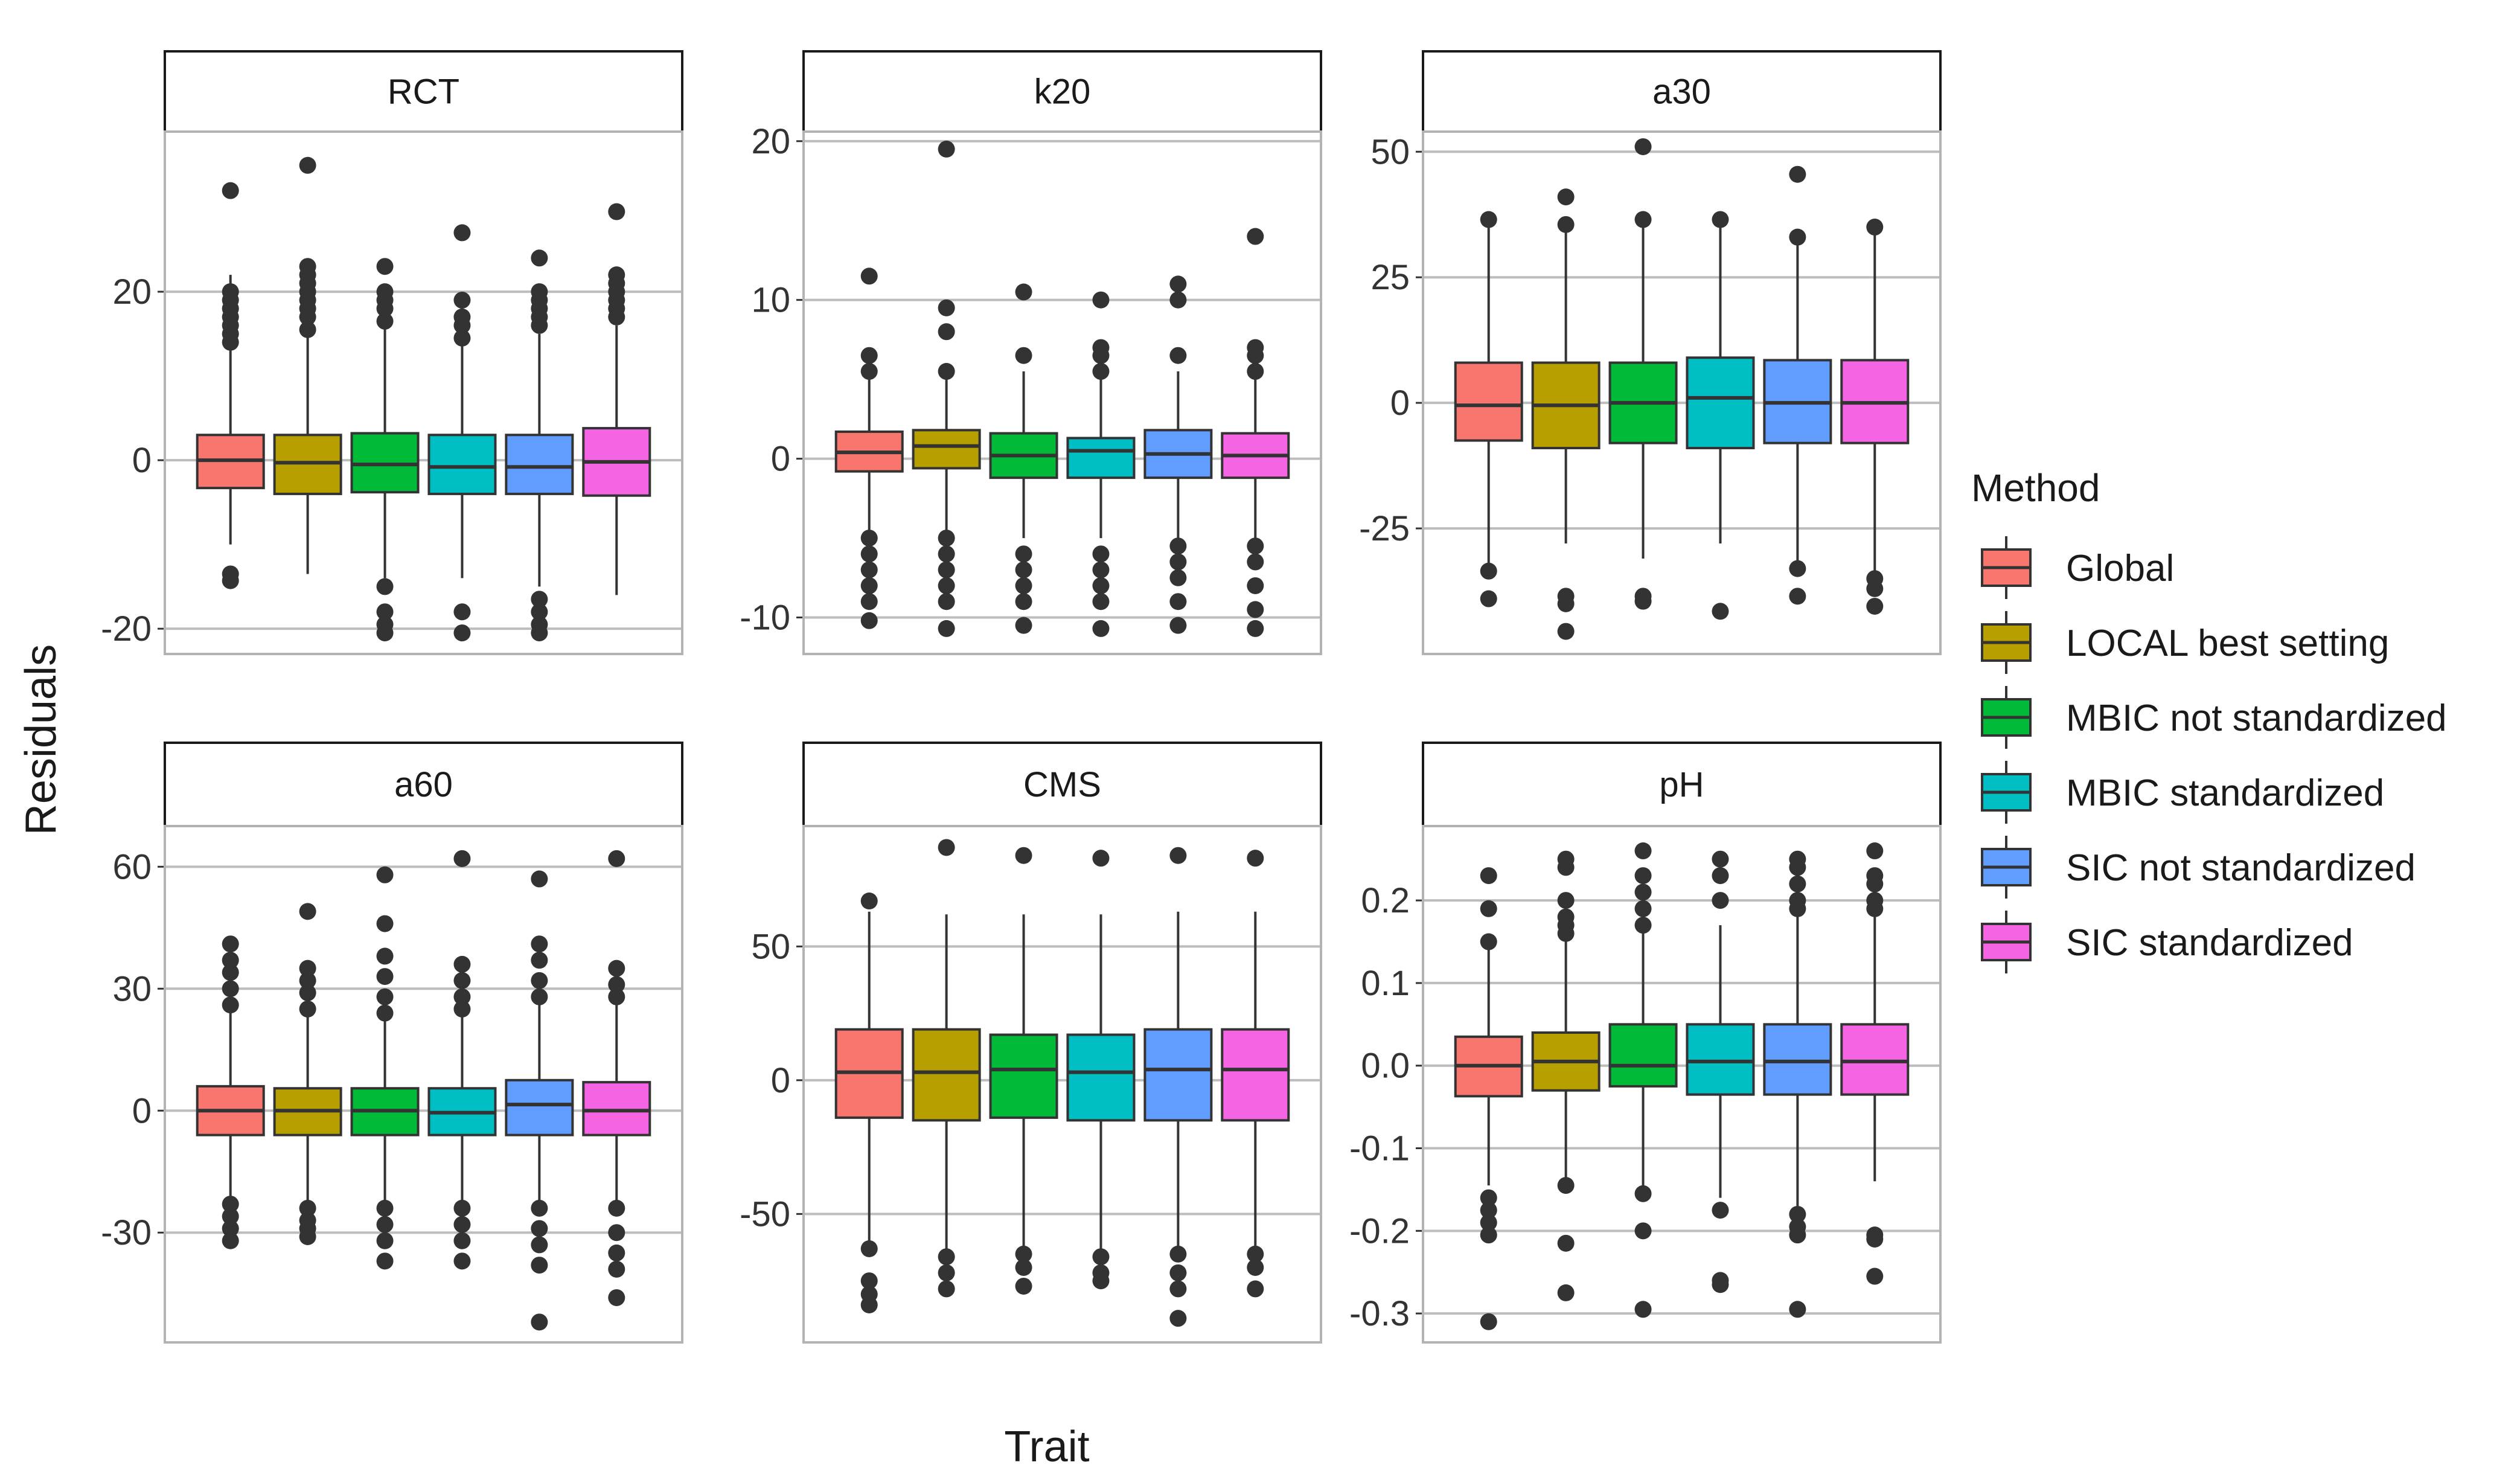 This screenshot has height=1471, width=2520. What do you see at coordinates (424, 91) in the screenshot?
I see `strip-background` at bounding box center [424, 91].